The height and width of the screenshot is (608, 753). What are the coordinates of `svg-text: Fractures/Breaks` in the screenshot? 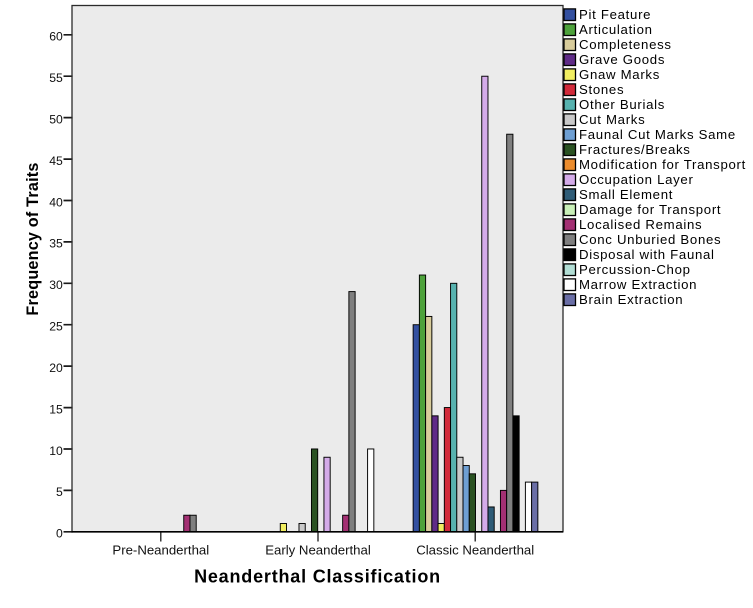 It's located at (635, 149).